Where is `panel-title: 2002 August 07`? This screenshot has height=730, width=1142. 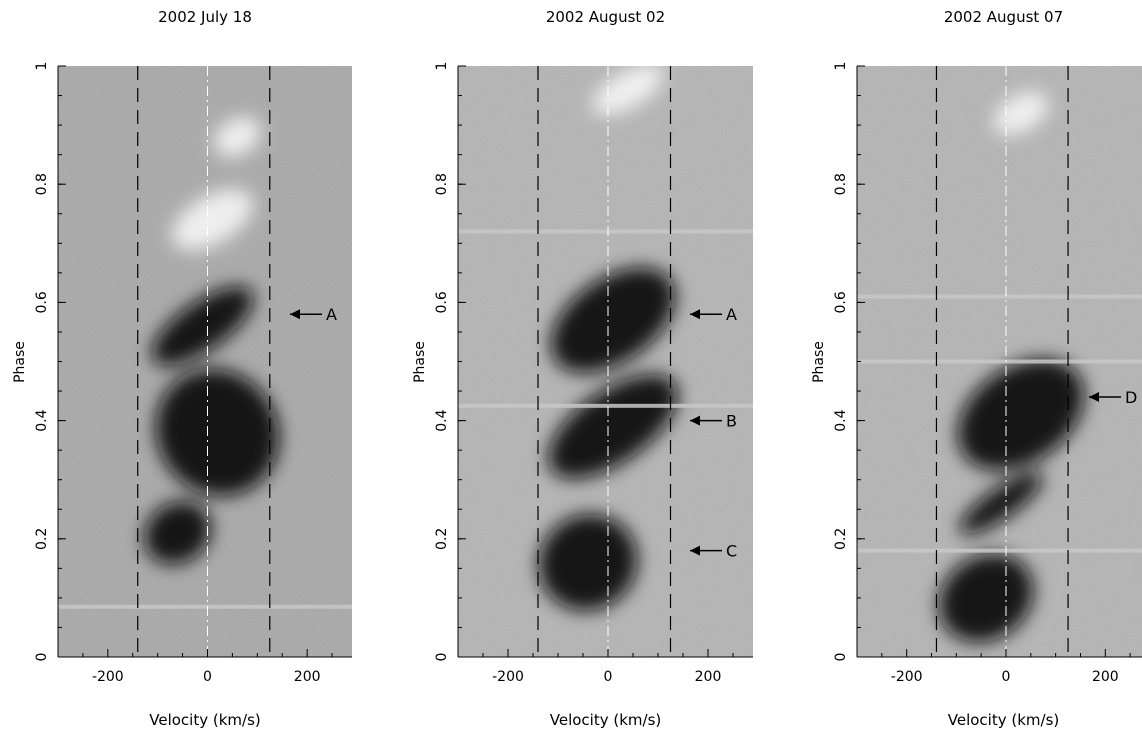 panel-title: 2002 August 07 is located at coordinates (1003, 17).